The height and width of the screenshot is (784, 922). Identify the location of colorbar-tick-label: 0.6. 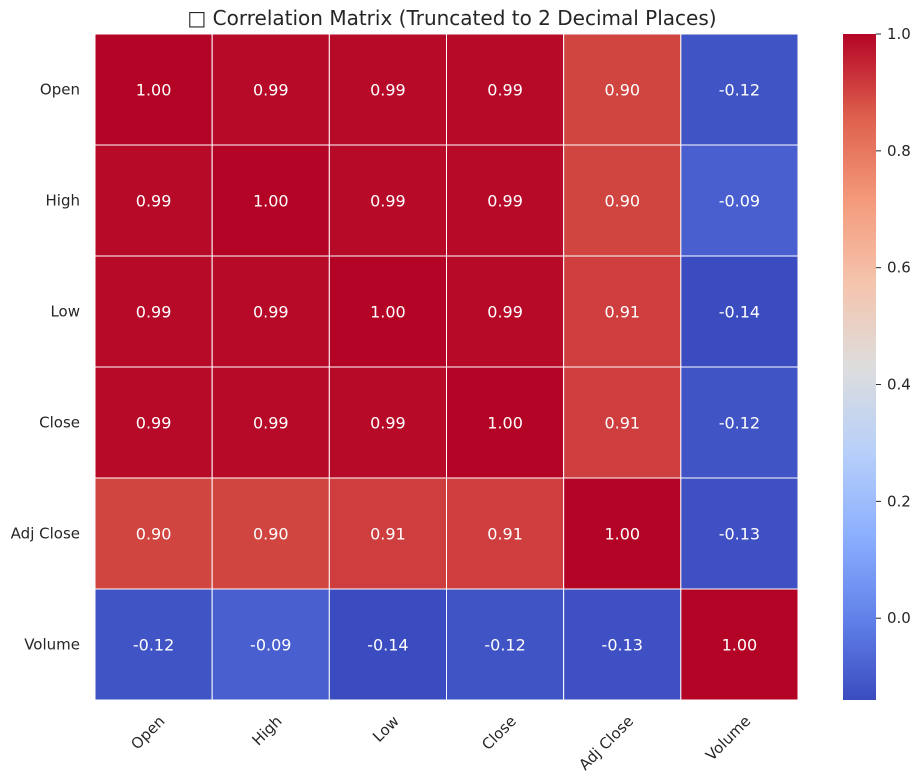
(899, 268).